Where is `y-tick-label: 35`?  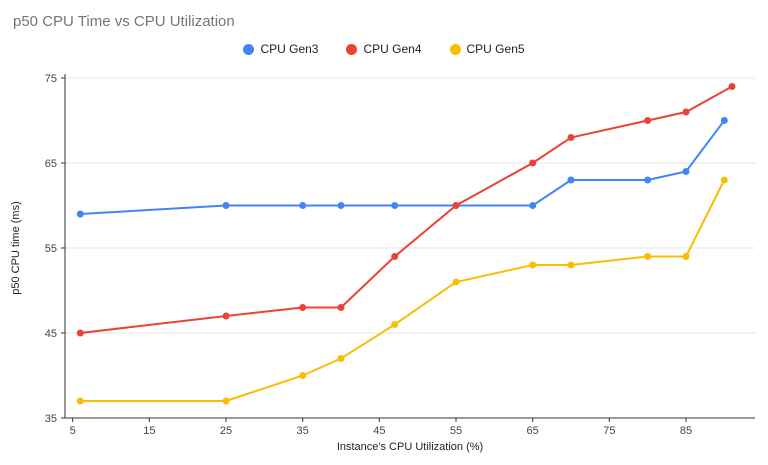
y-tick-label: 35 is located at coordinates (51, 419).